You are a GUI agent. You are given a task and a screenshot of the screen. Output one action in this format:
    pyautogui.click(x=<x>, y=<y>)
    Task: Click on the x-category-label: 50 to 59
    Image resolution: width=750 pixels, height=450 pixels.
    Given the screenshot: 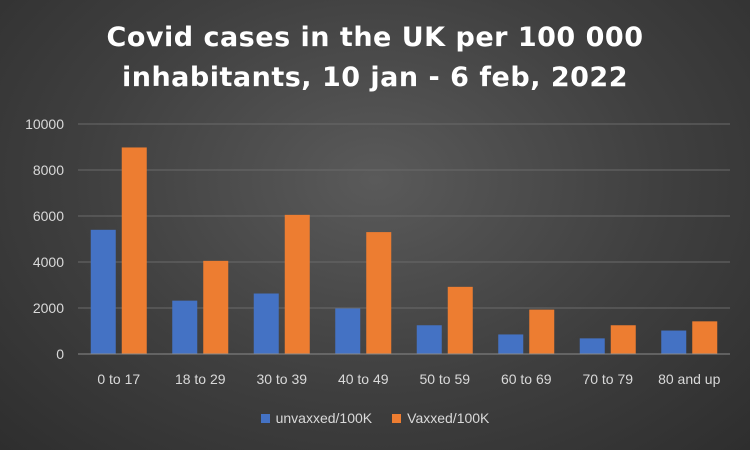 What is the action you would take?
    pyautogui.click(x=444, y=379)
    